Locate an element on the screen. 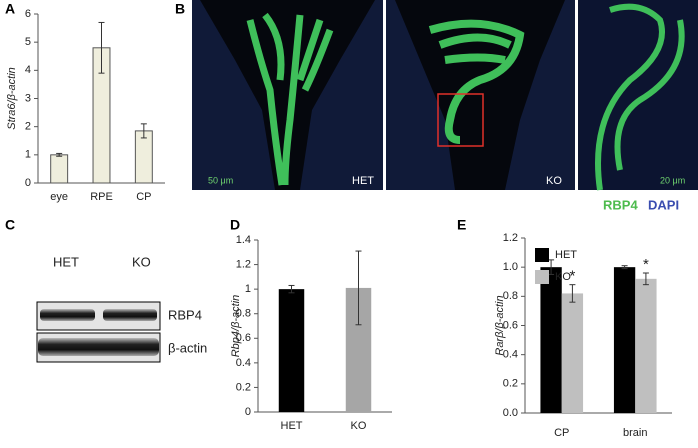  x-tick-label: RPE is located at coordinates (101, 197).